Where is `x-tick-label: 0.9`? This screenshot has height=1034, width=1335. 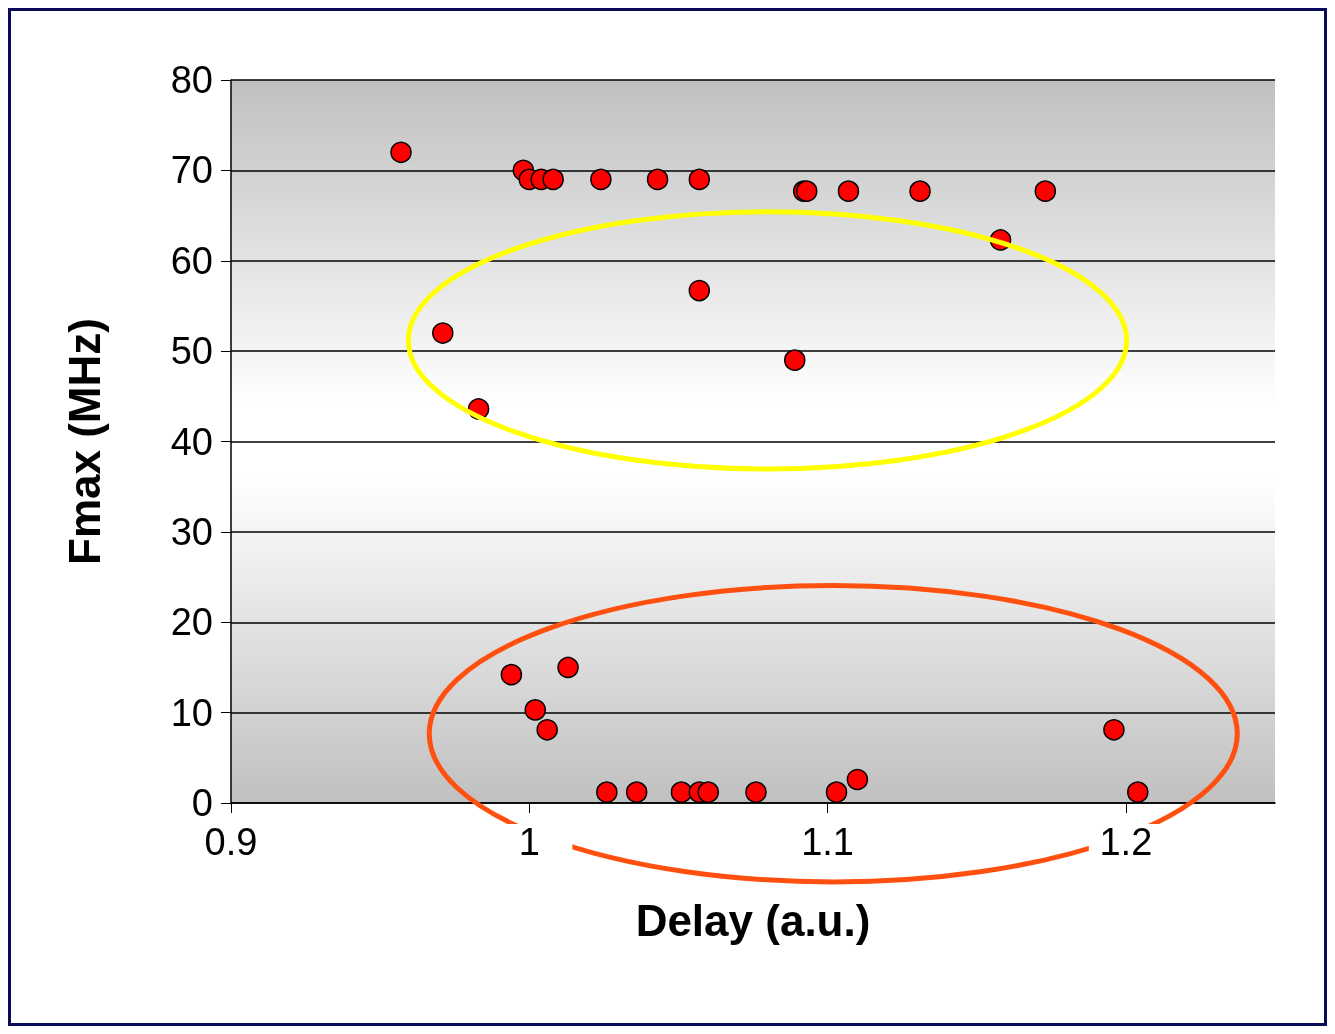
x-tick-label: 0.9 is located at coordinates (231, 842).